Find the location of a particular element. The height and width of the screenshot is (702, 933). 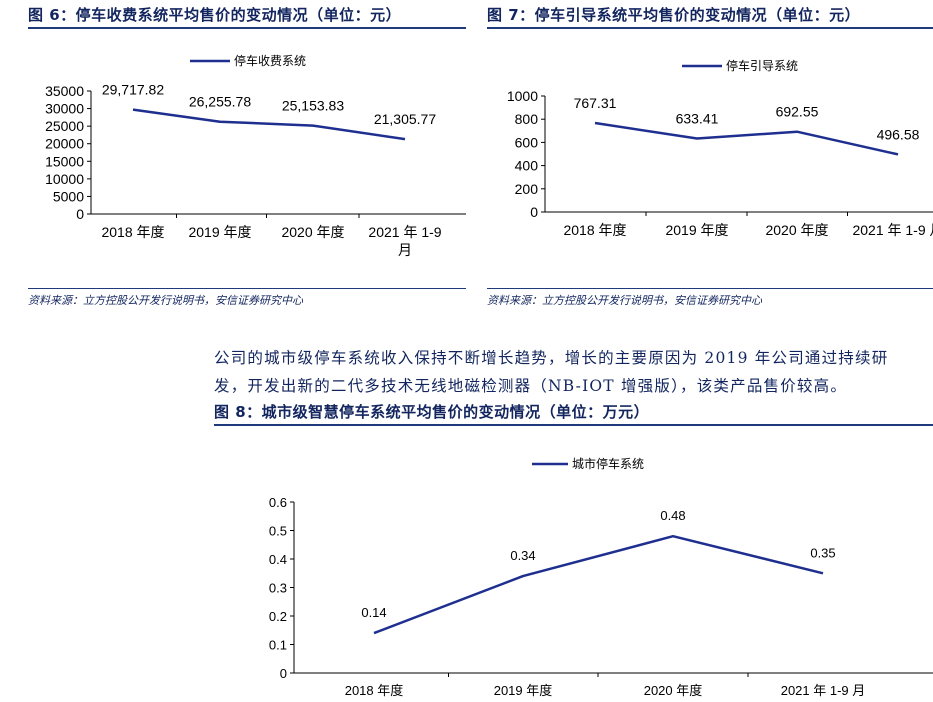

data-label: 0.14 is located at coordinates (373, 612).